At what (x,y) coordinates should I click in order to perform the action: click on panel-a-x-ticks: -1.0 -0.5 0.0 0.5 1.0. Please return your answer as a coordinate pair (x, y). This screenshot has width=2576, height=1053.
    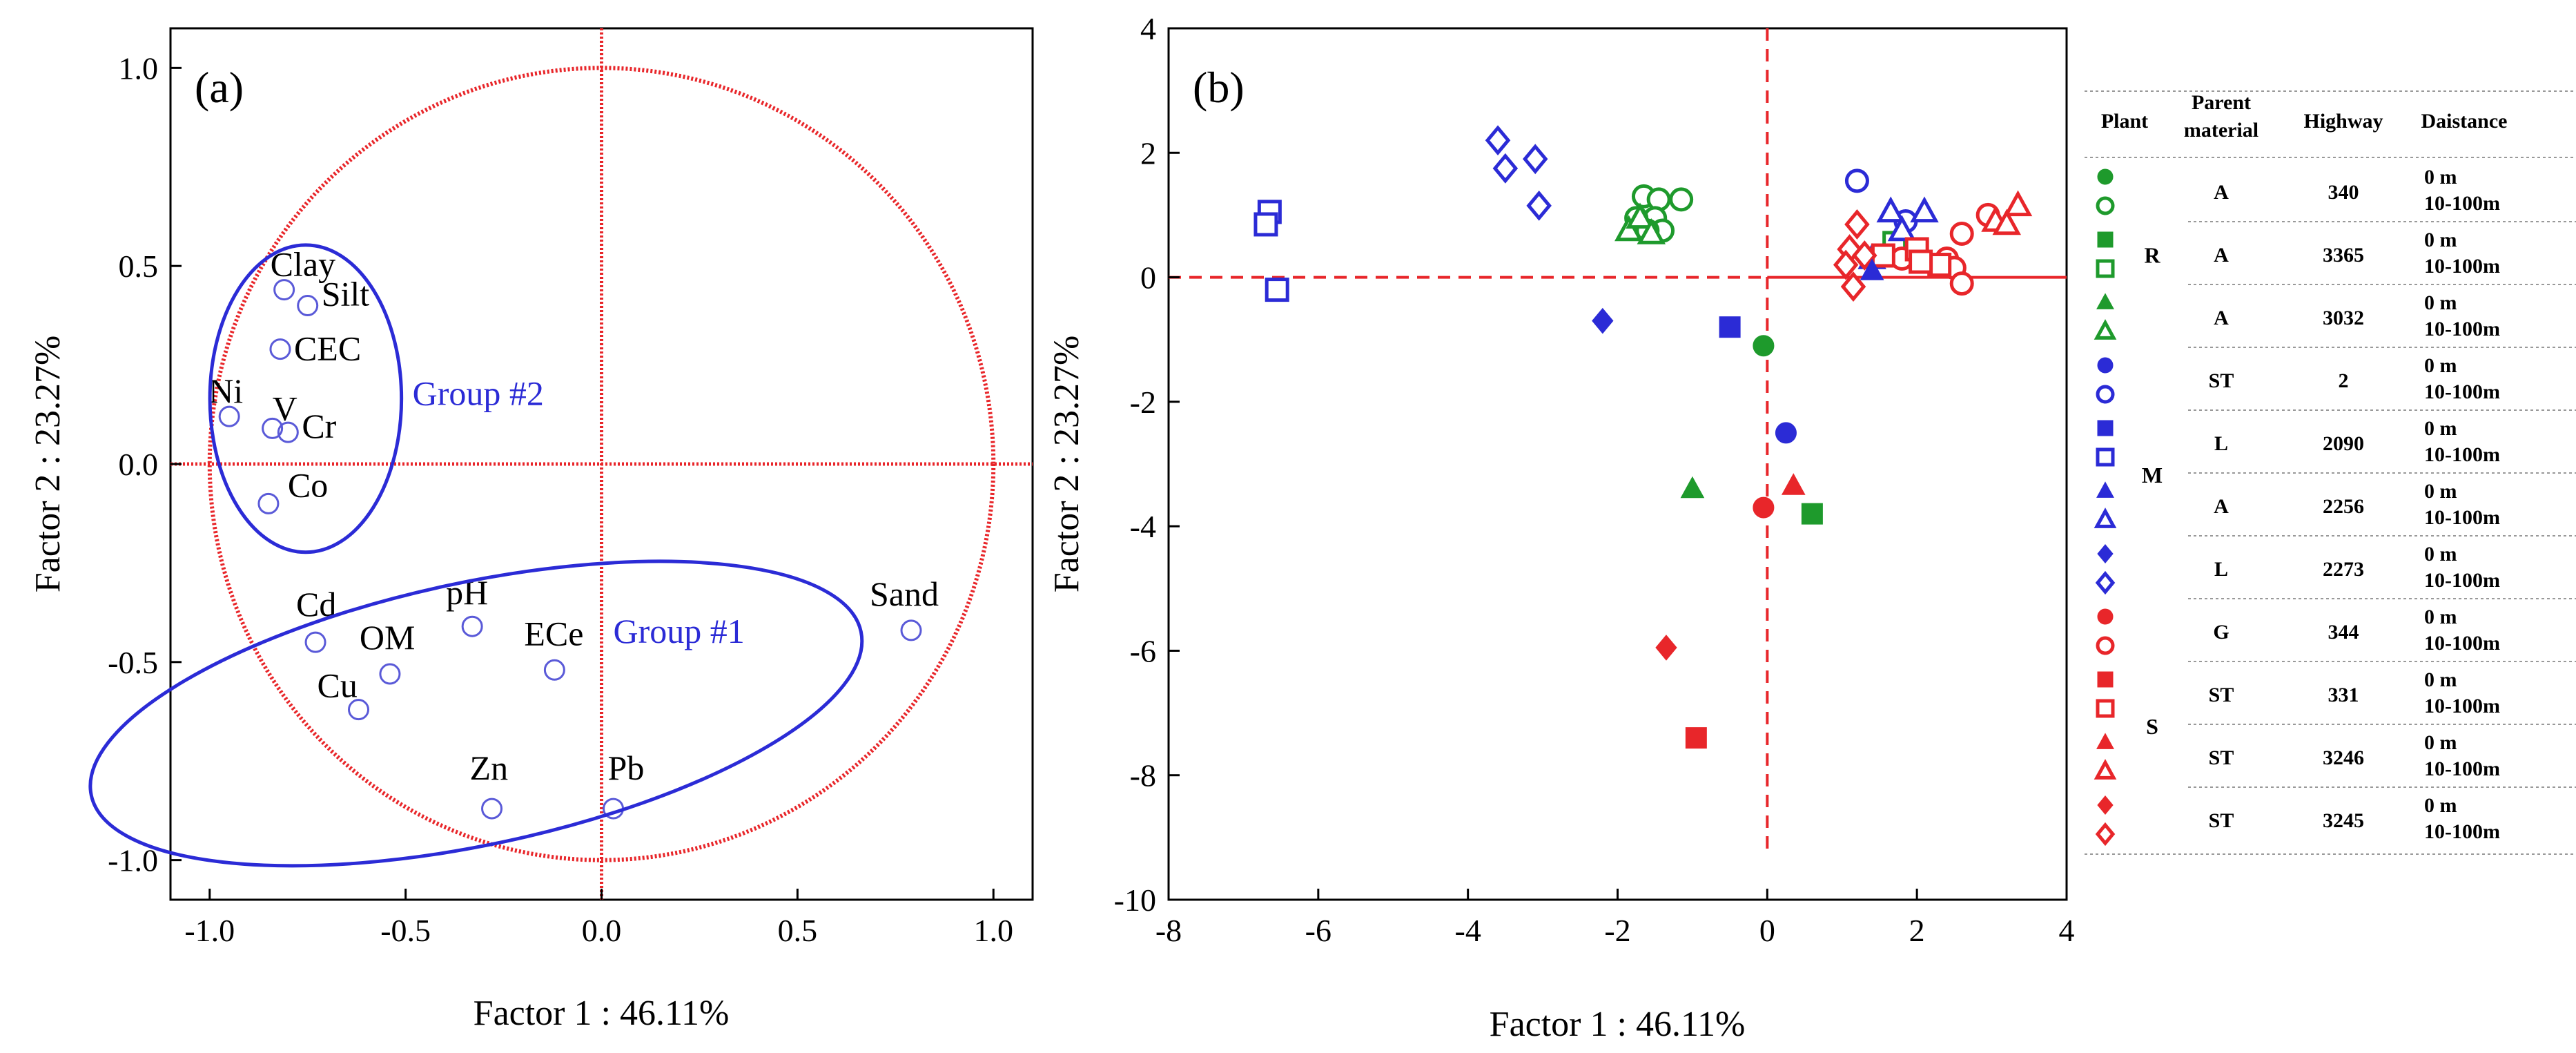
    Looking at the image, I should click on (598, 918).